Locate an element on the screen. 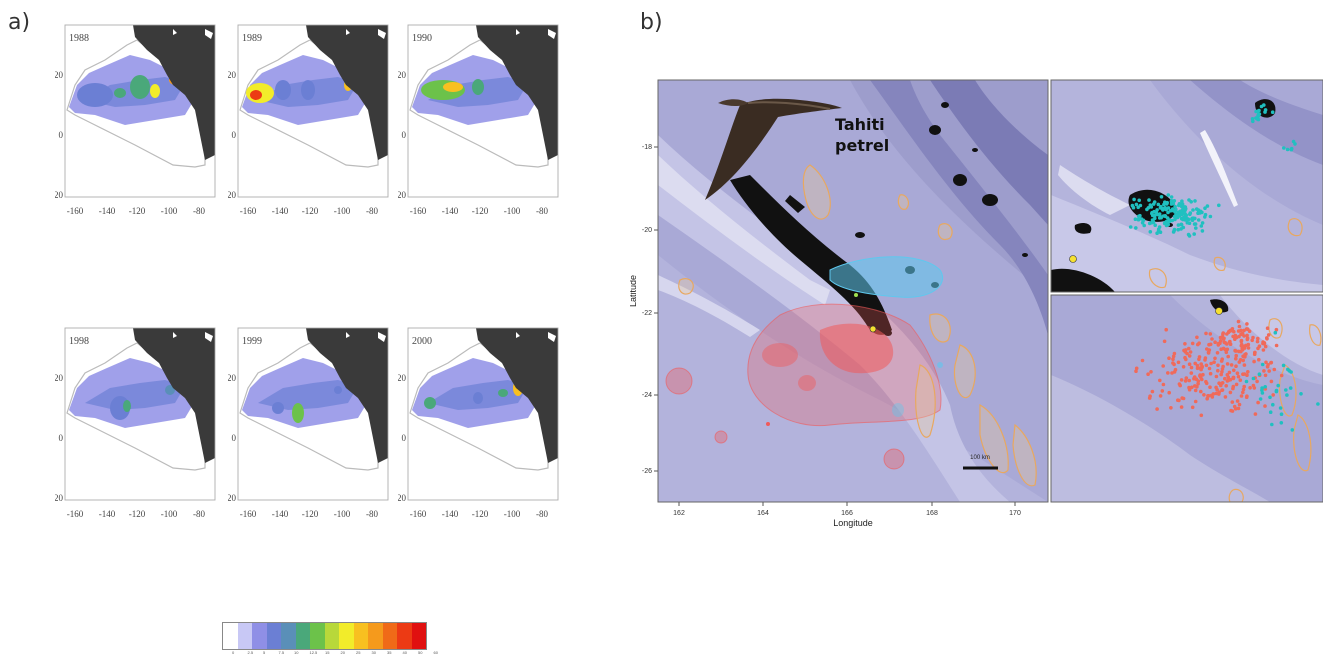  panel-b-label: b) is located at coordinates (651, 22).